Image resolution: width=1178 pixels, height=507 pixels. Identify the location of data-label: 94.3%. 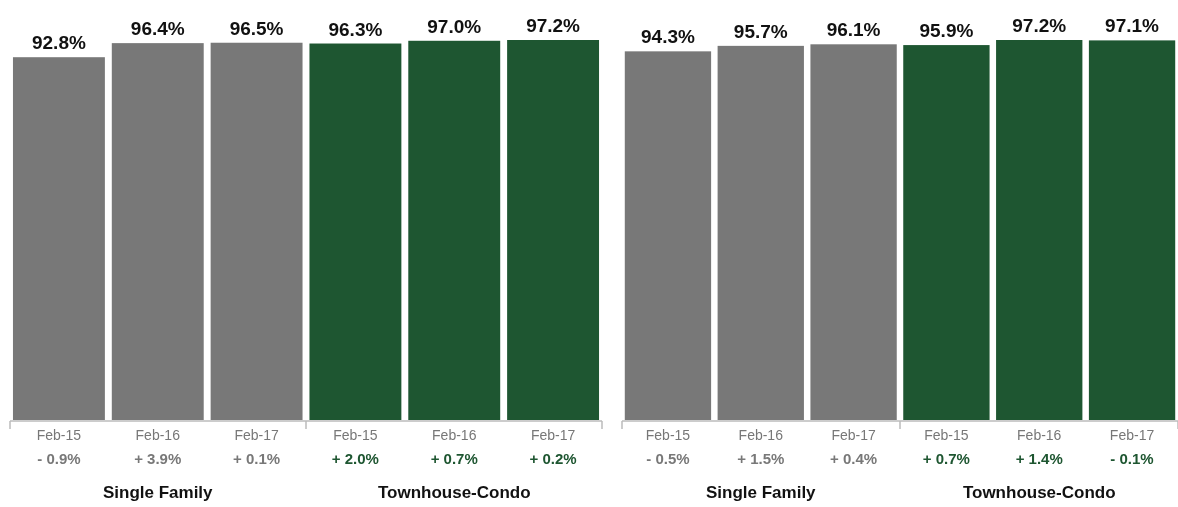
(668, 37).